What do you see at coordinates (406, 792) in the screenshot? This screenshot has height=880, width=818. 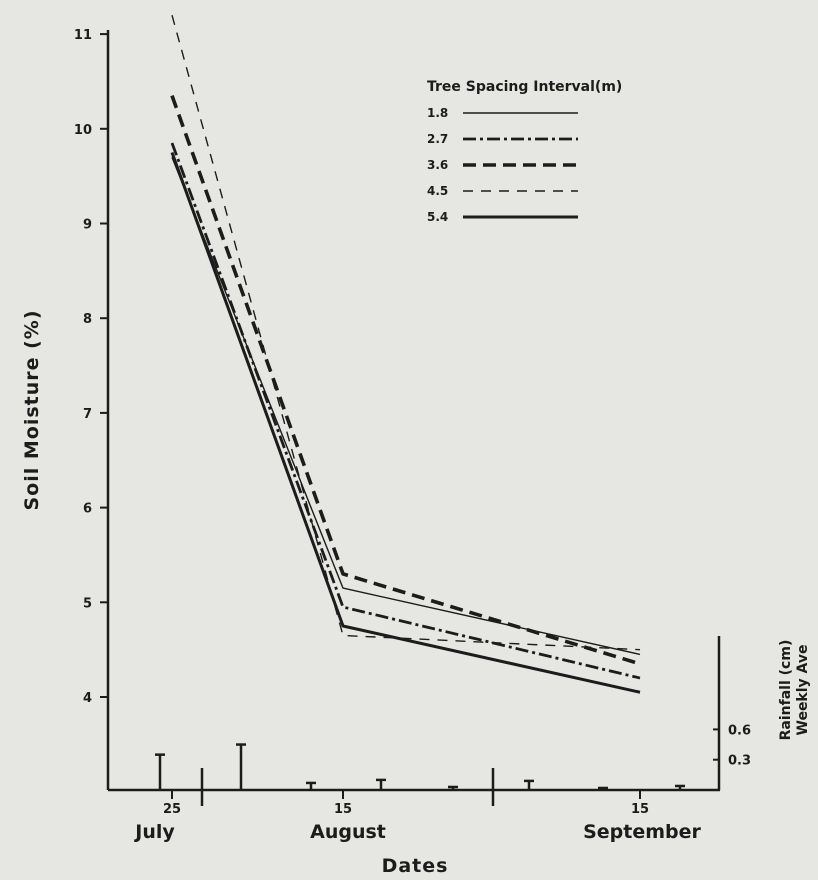 I see `x-ticks: 25 15 15` at bounding box center [406, 792].